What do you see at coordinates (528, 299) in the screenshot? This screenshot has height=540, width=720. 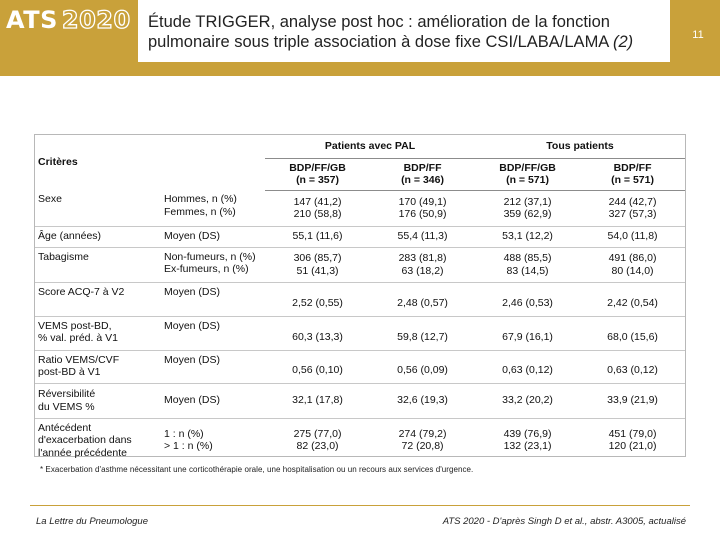 I see `value-cell: 2,46 (0,53)` at bounding box center [528, 299].